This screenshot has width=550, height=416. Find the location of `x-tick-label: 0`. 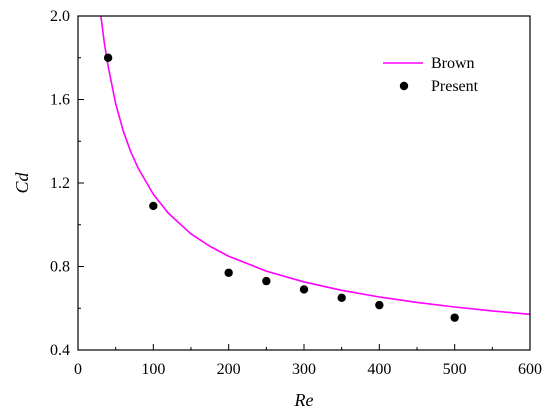

x-tick-label: 0 is located at coordinates (78, 369).